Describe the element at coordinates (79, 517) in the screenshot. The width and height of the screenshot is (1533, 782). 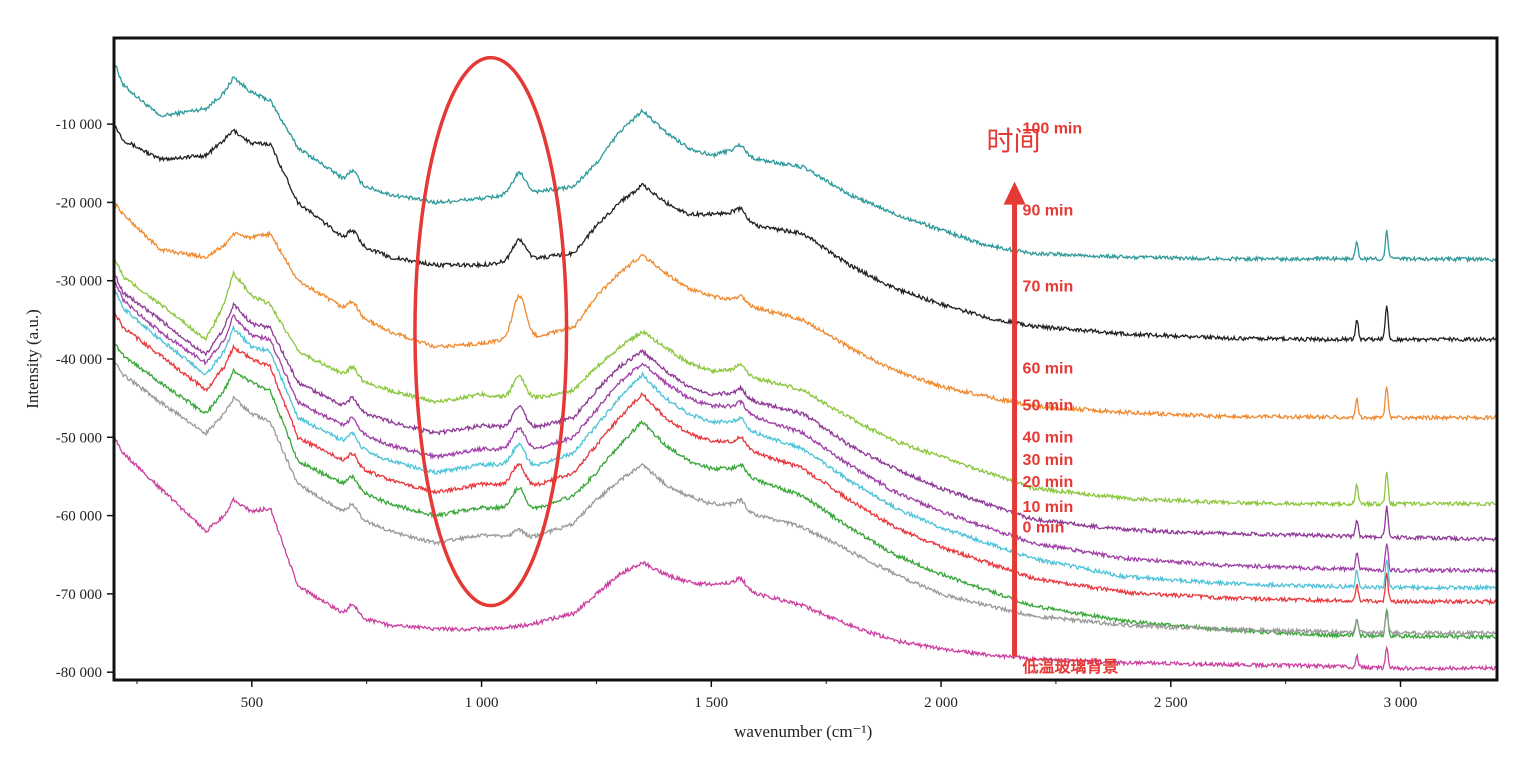
I see `y-tick-label: -60 000` at that location.